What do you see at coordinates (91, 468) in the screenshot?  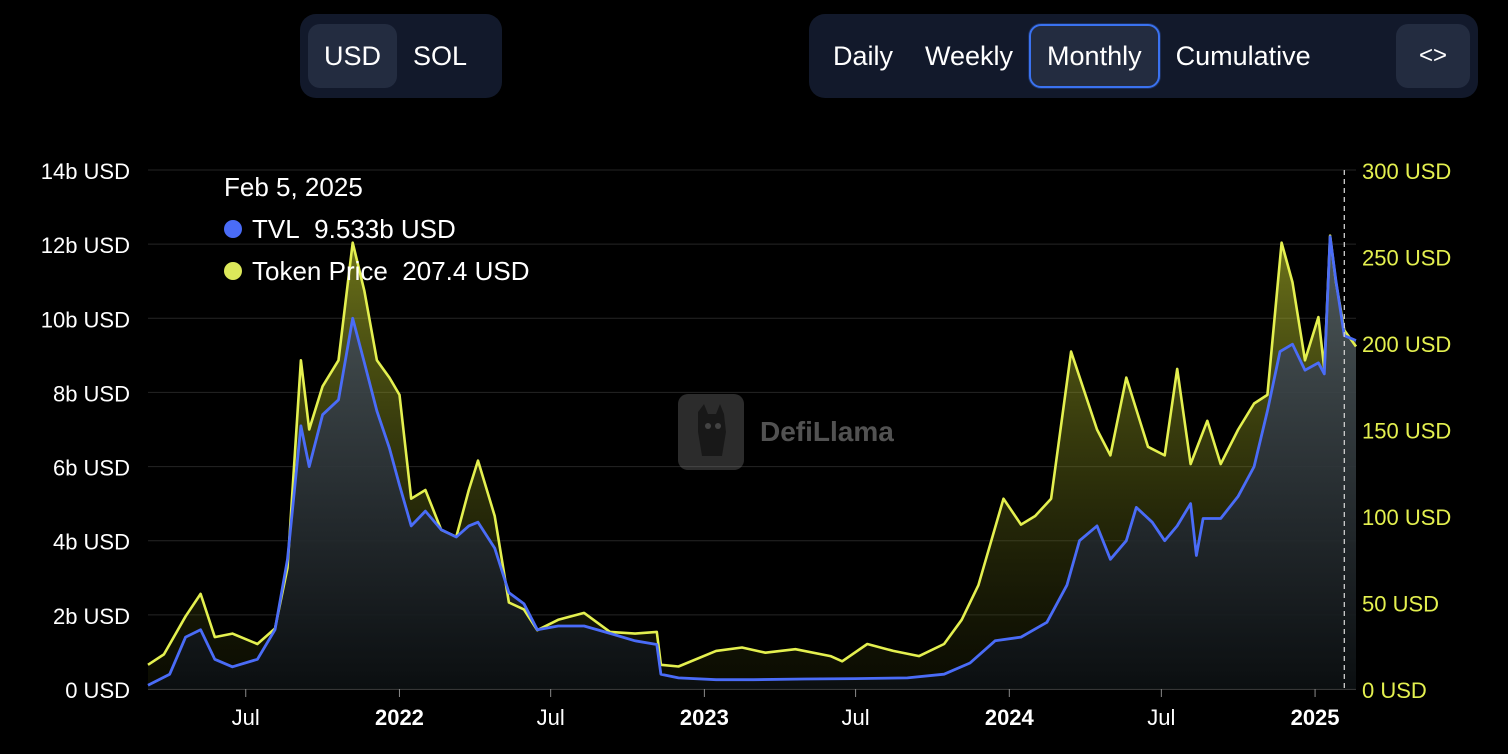 I see `left-tick-label: 6b USD` at bounding box center [91, 468].